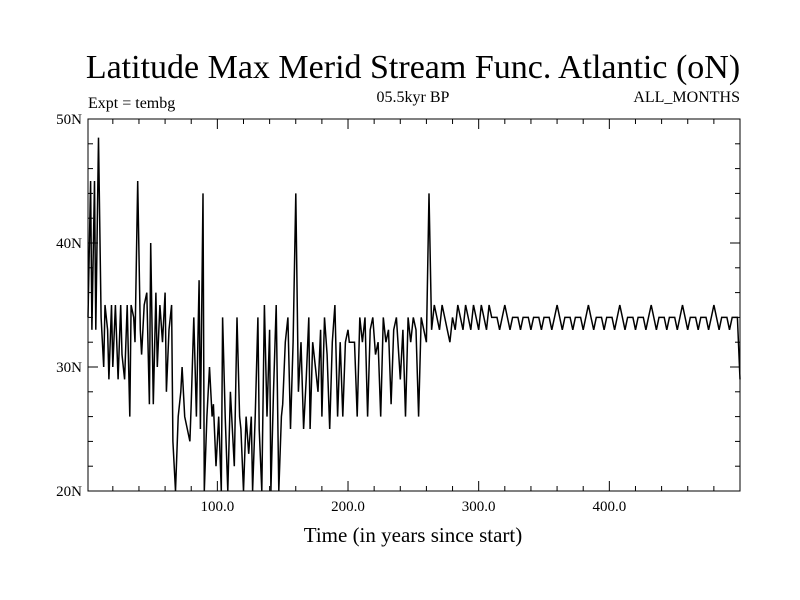 The image size is (800, 600). Describe the element at coordinates (69, 120) in the screenshot. I see `y-tick-label: 50N` at that location.